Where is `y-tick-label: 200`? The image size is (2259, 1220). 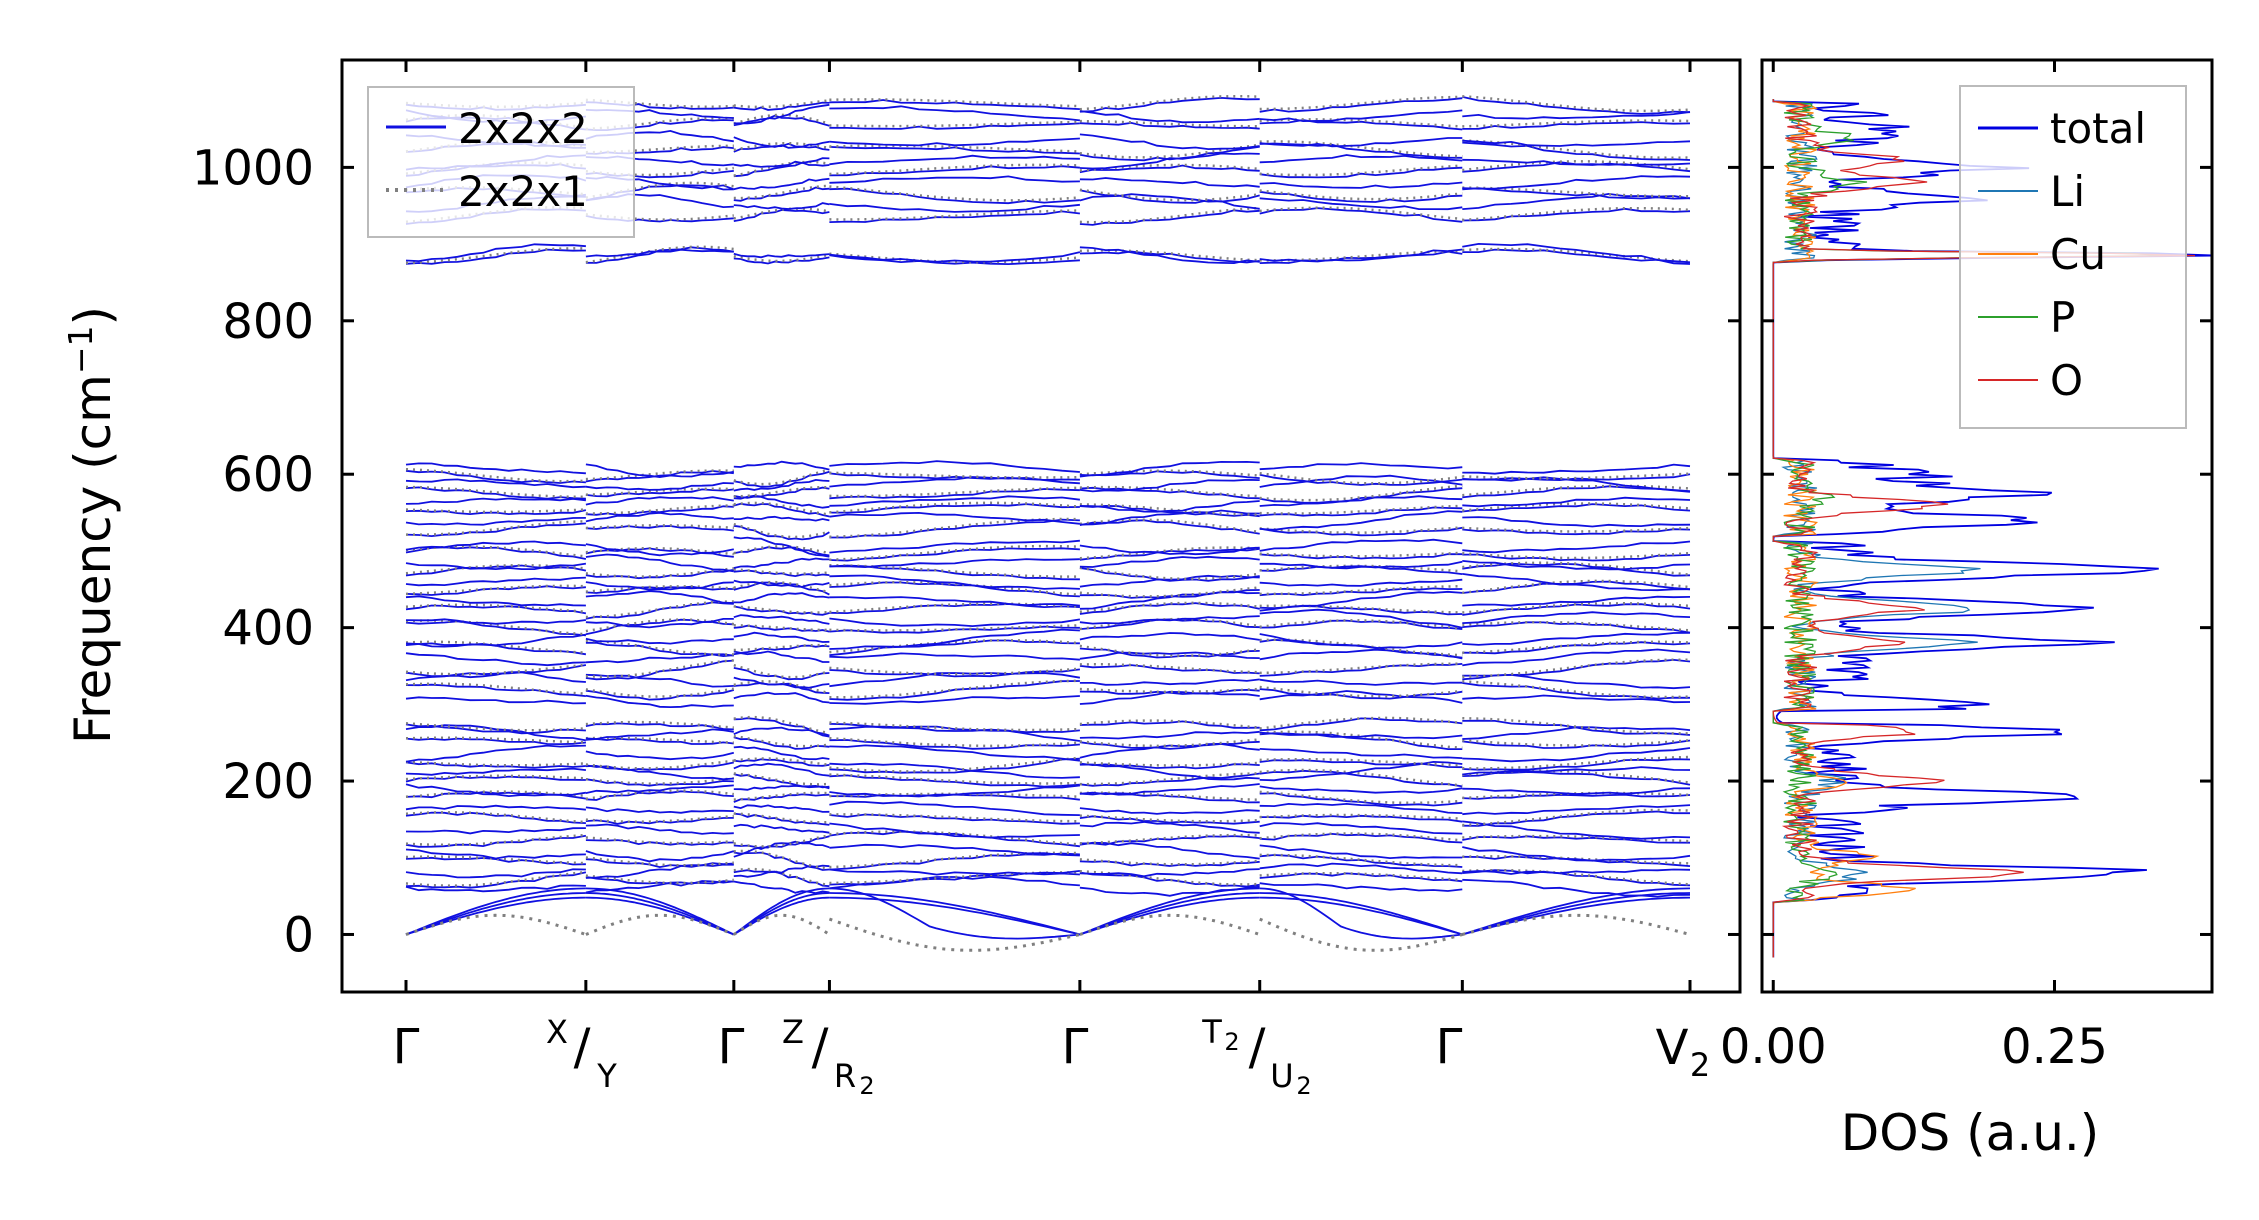 y-tick-label: 200 is located at coordinates (268, 782).